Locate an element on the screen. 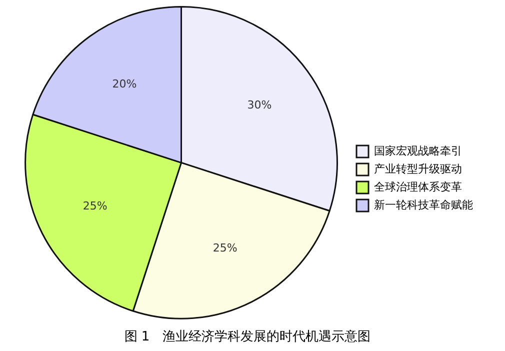 The image size is (505, 351). legend-label: 全球治理体系变革 is located at coordinates (418, 187).